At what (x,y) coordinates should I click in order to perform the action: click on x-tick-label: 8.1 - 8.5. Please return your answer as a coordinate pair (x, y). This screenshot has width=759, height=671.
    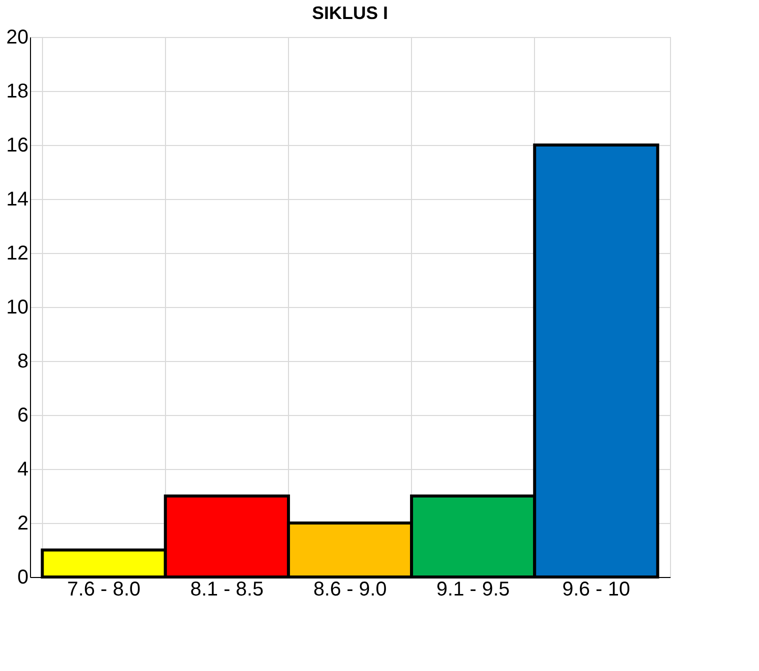
    Looking at the image, I should click on (227, 589).